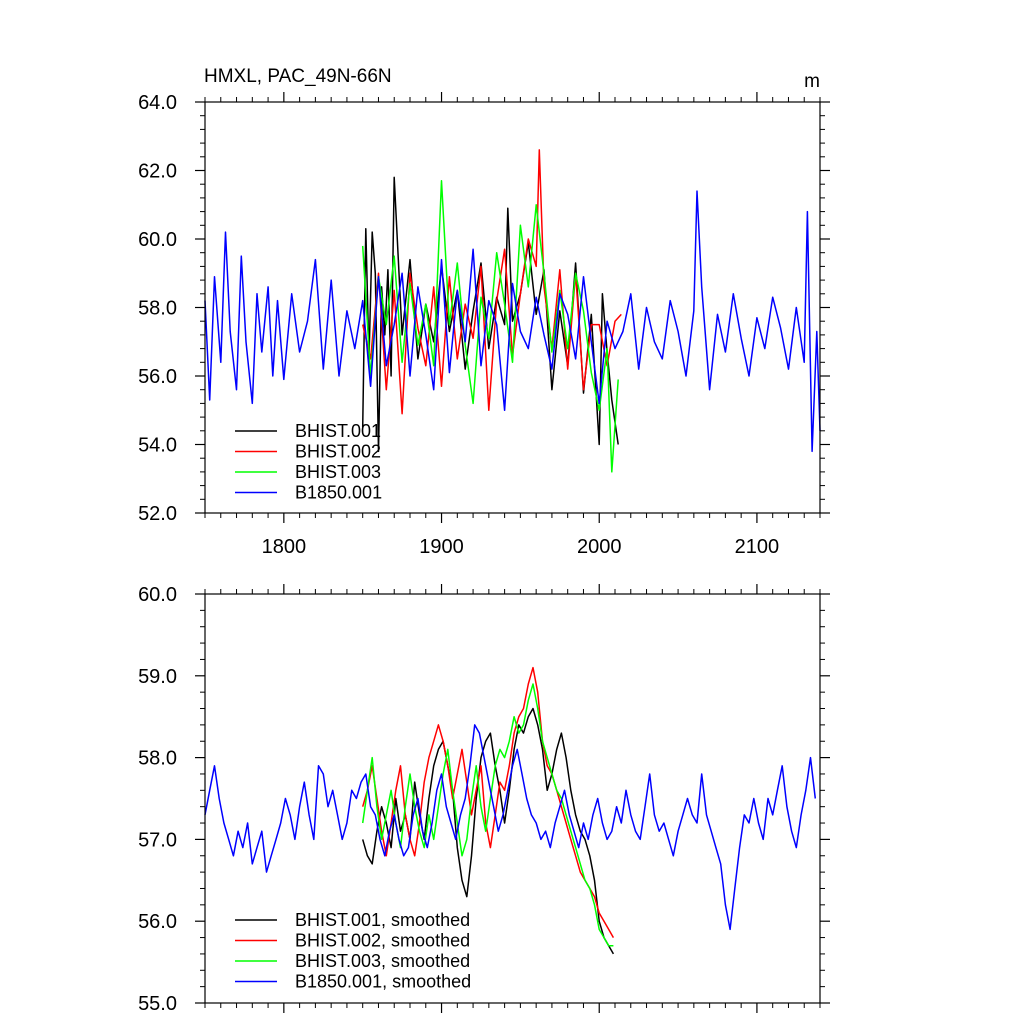 This screenshot has width=1024, height=1024. I want to click on top-y-tick-label: 54.0, so click(157, 446).